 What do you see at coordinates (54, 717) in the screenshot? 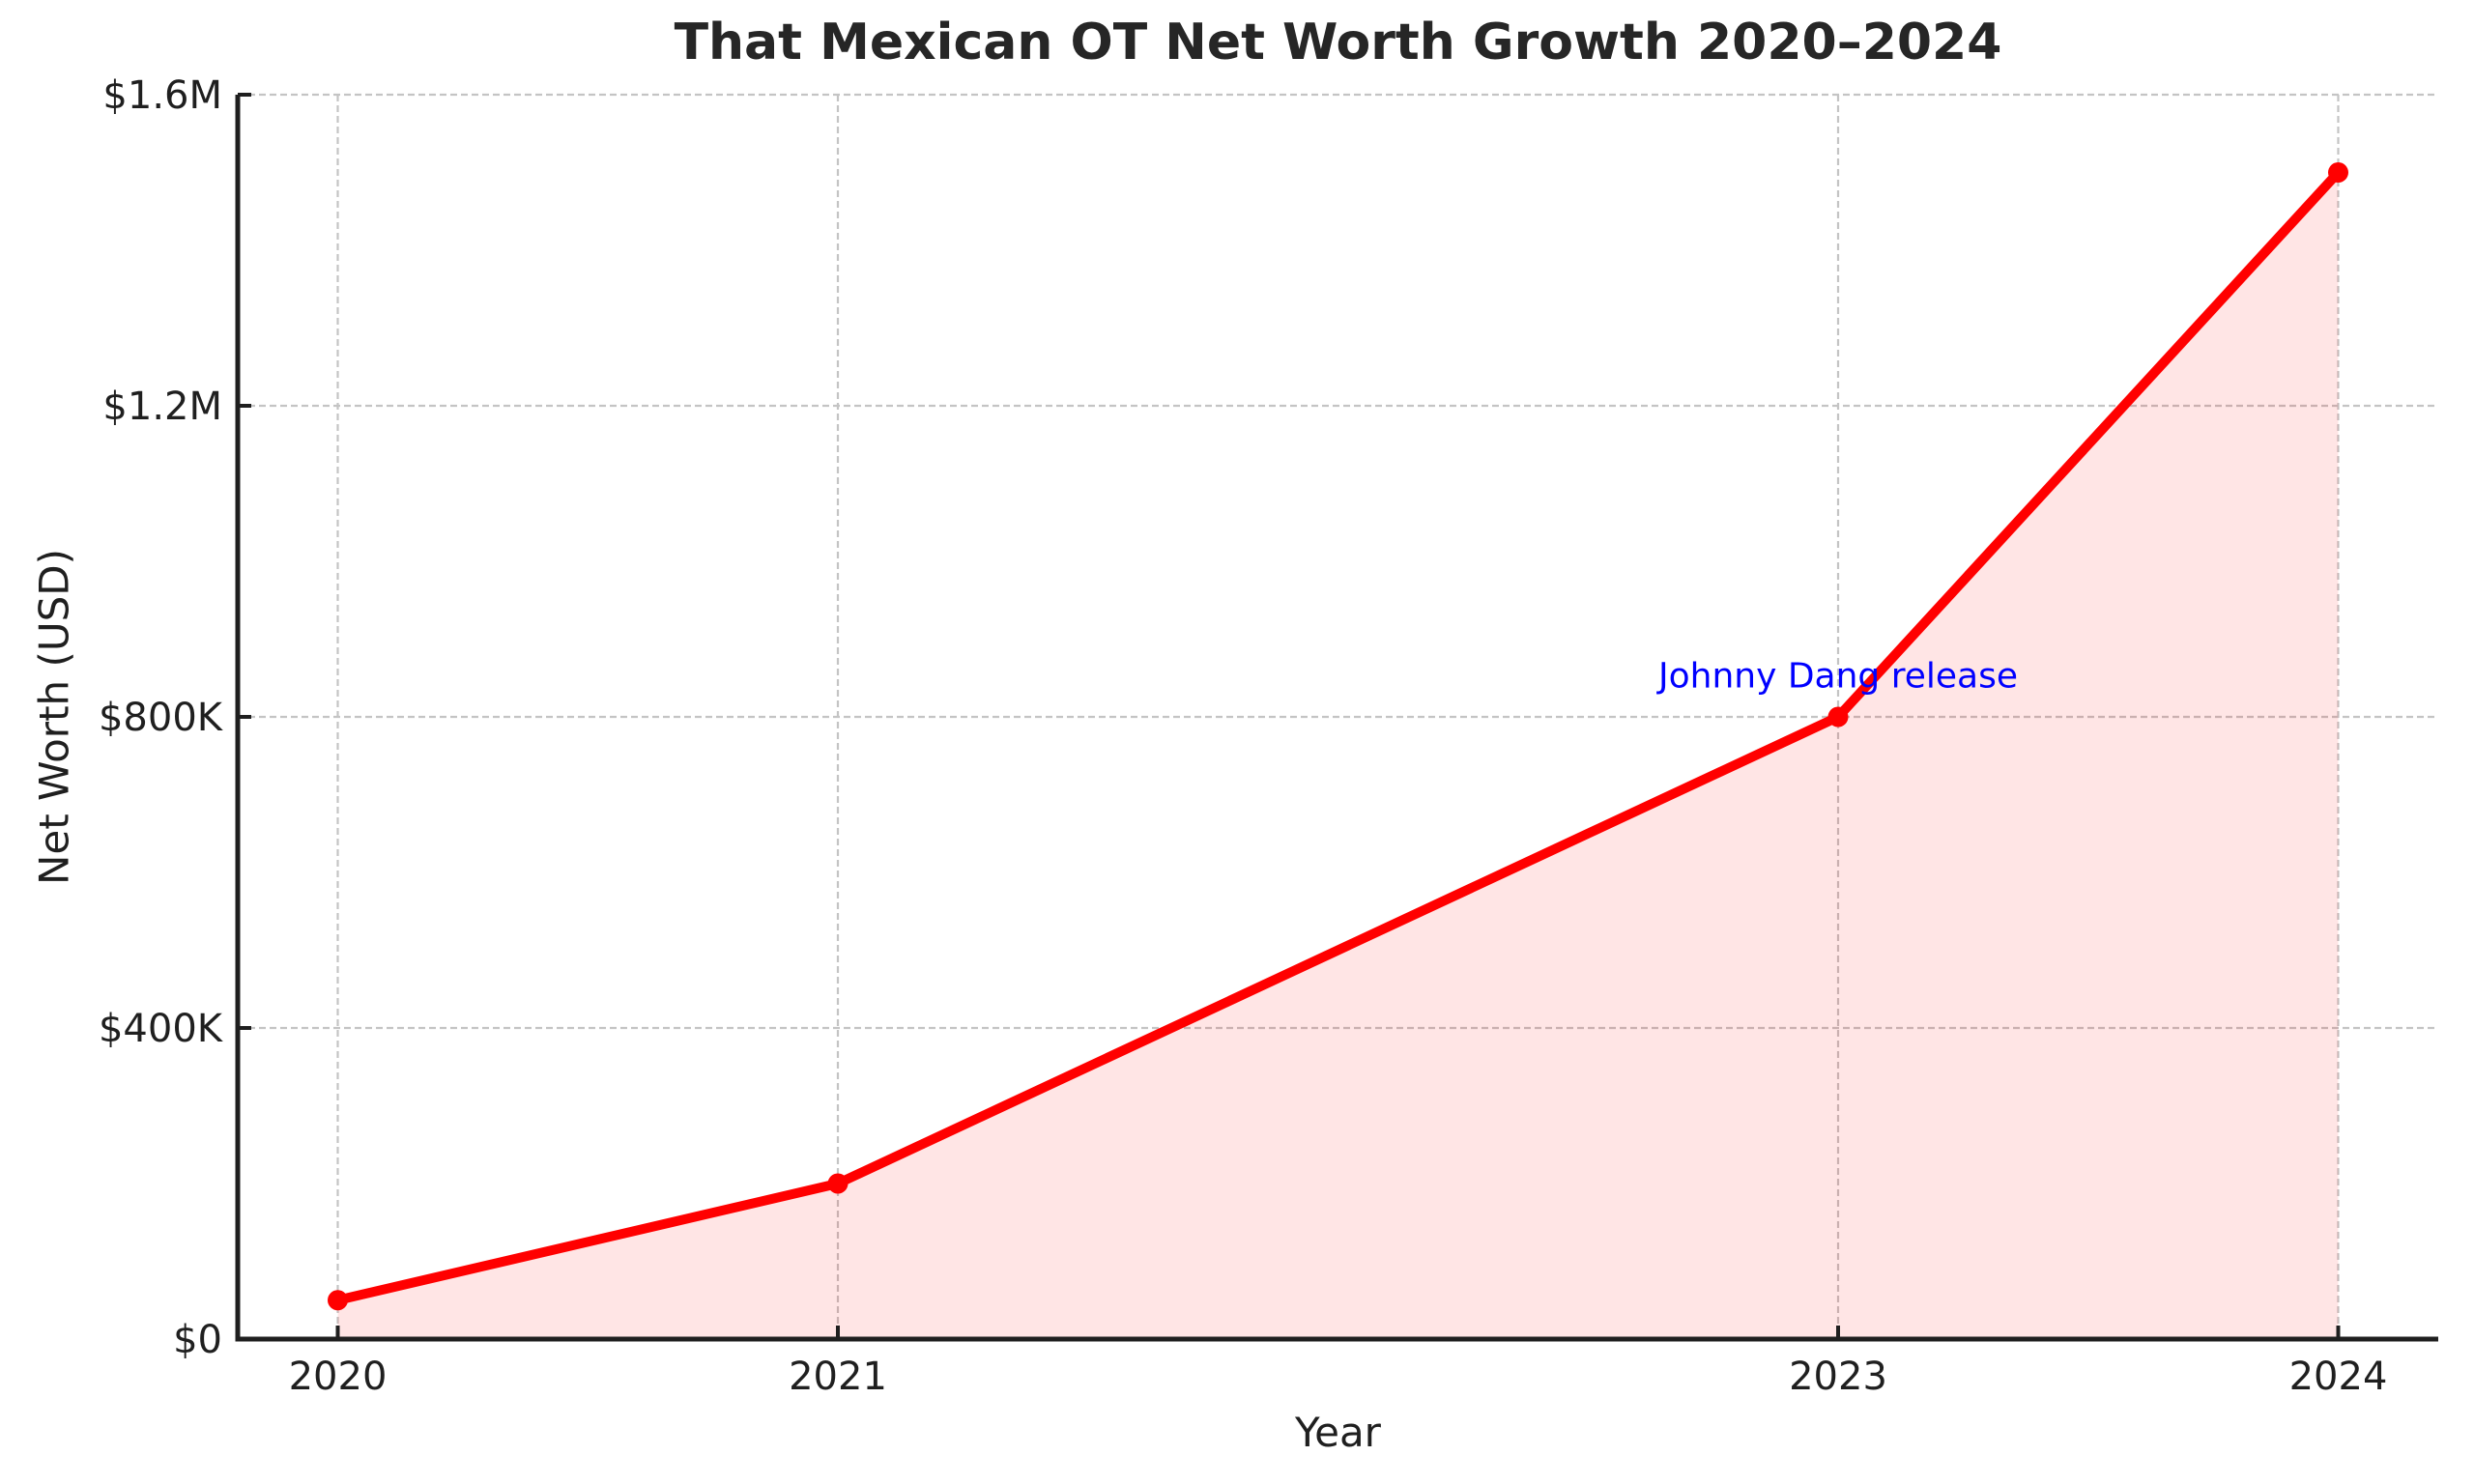
I see `y-axis-label: Net Worth (USD)` at bounding box center [54, 717].